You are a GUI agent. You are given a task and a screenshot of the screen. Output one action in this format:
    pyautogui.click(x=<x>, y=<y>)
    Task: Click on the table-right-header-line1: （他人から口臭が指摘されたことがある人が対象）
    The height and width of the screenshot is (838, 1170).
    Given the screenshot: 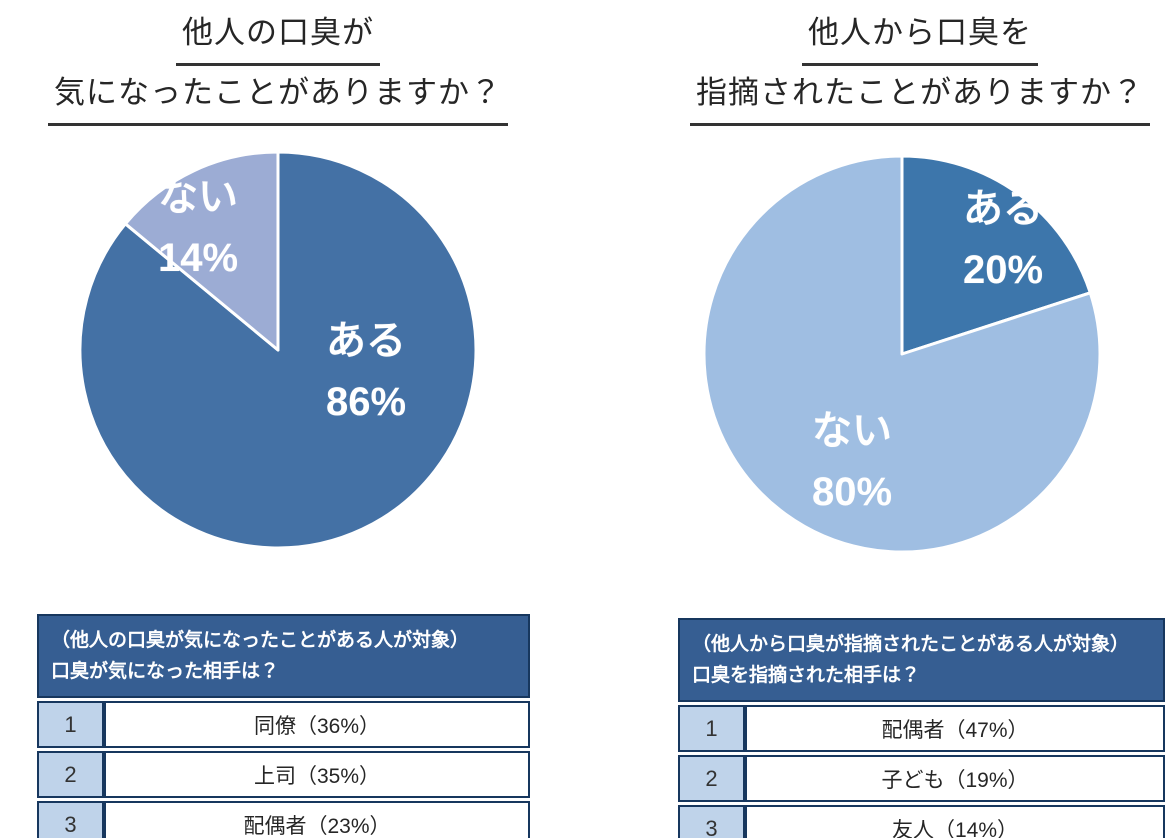 What is the action you would take?
    pyautogui.click(x=911, y=644)
    